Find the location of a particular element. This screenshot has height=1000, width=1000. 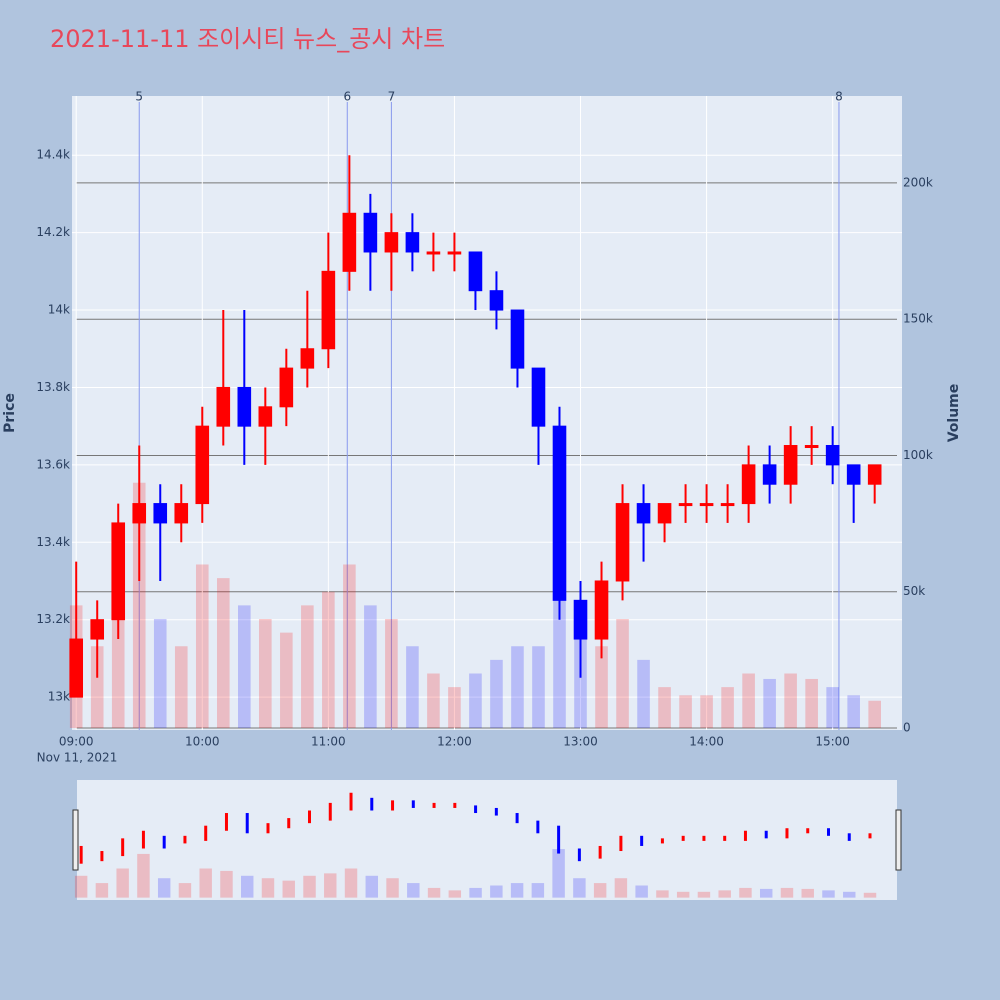

x-tick-label: 15:00 is located at coordinates (832, 742).